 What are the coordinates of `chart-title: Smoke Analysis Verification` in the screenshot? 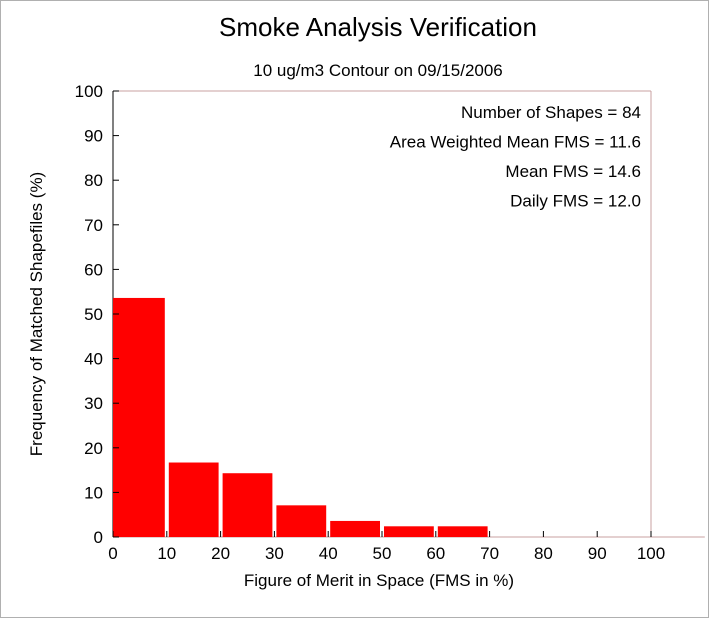 It's located at (378, 27).